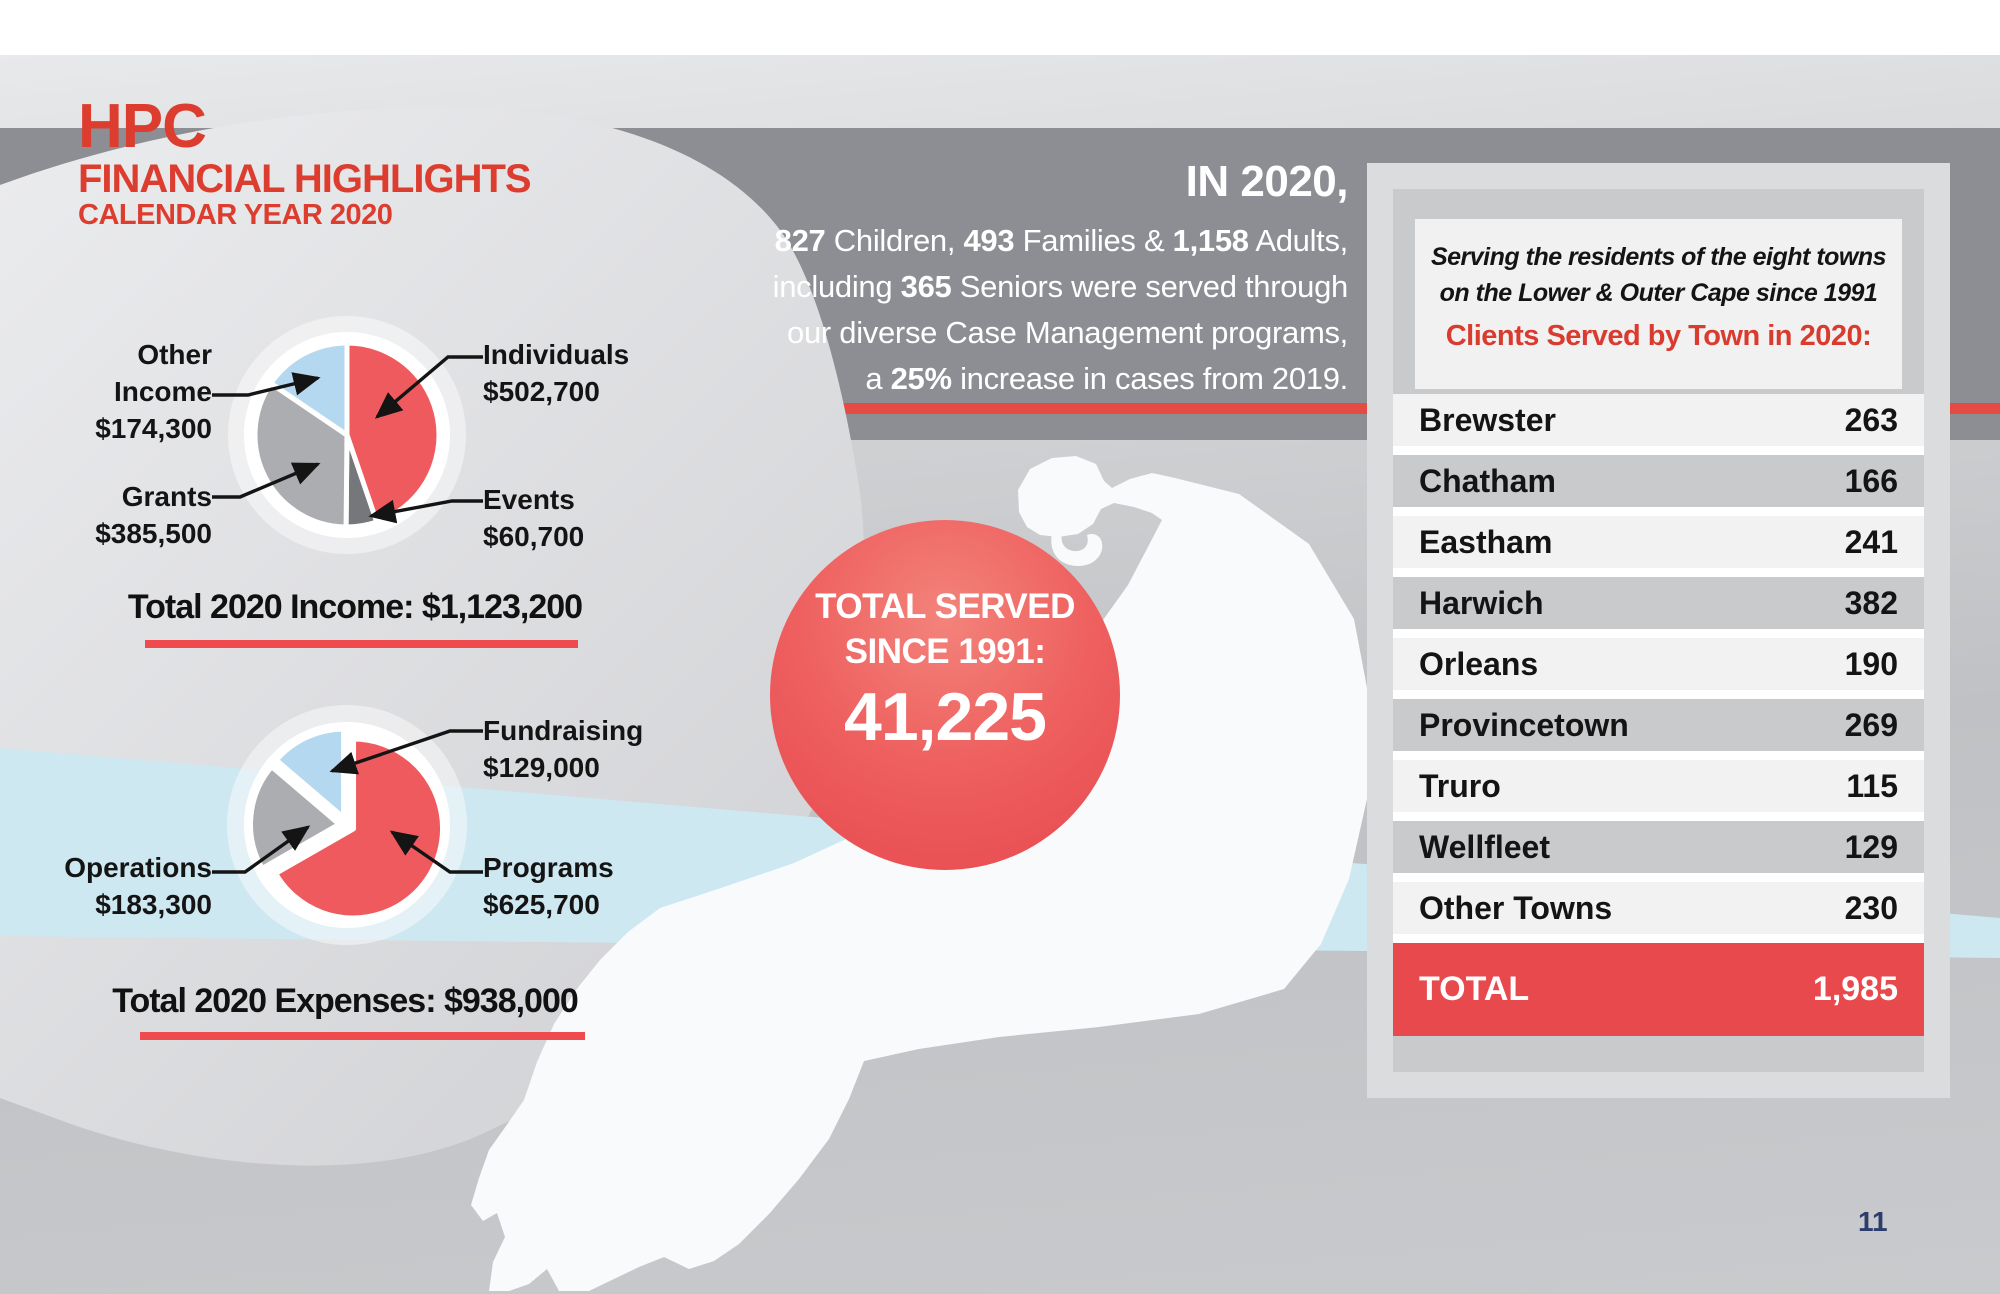  I want to click on town-count: 129, so click(1871, 846).